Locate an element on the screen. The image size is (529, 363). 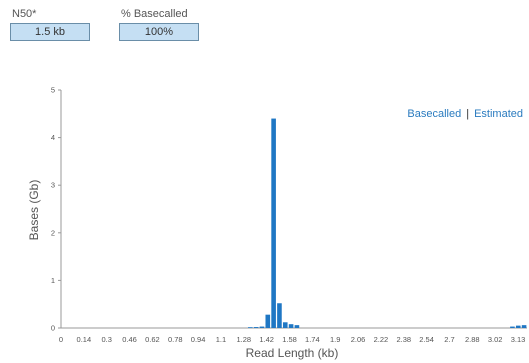
legend: Basecalled | Estimated is located at coordinates (465, 114).